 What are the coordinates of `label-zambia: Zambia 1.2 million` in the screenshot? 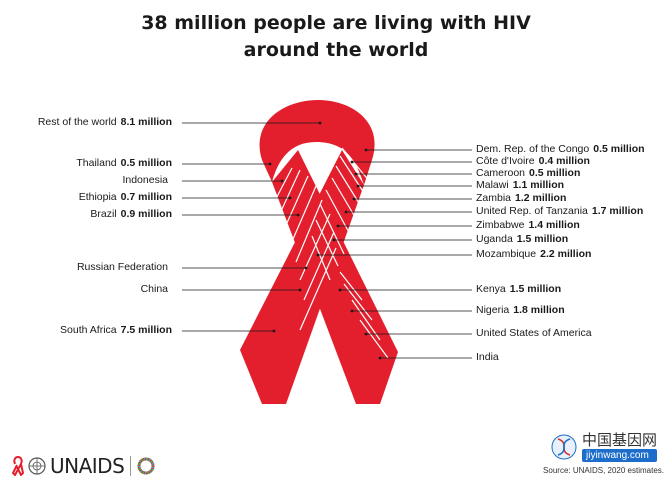 It's located at (521, 198).